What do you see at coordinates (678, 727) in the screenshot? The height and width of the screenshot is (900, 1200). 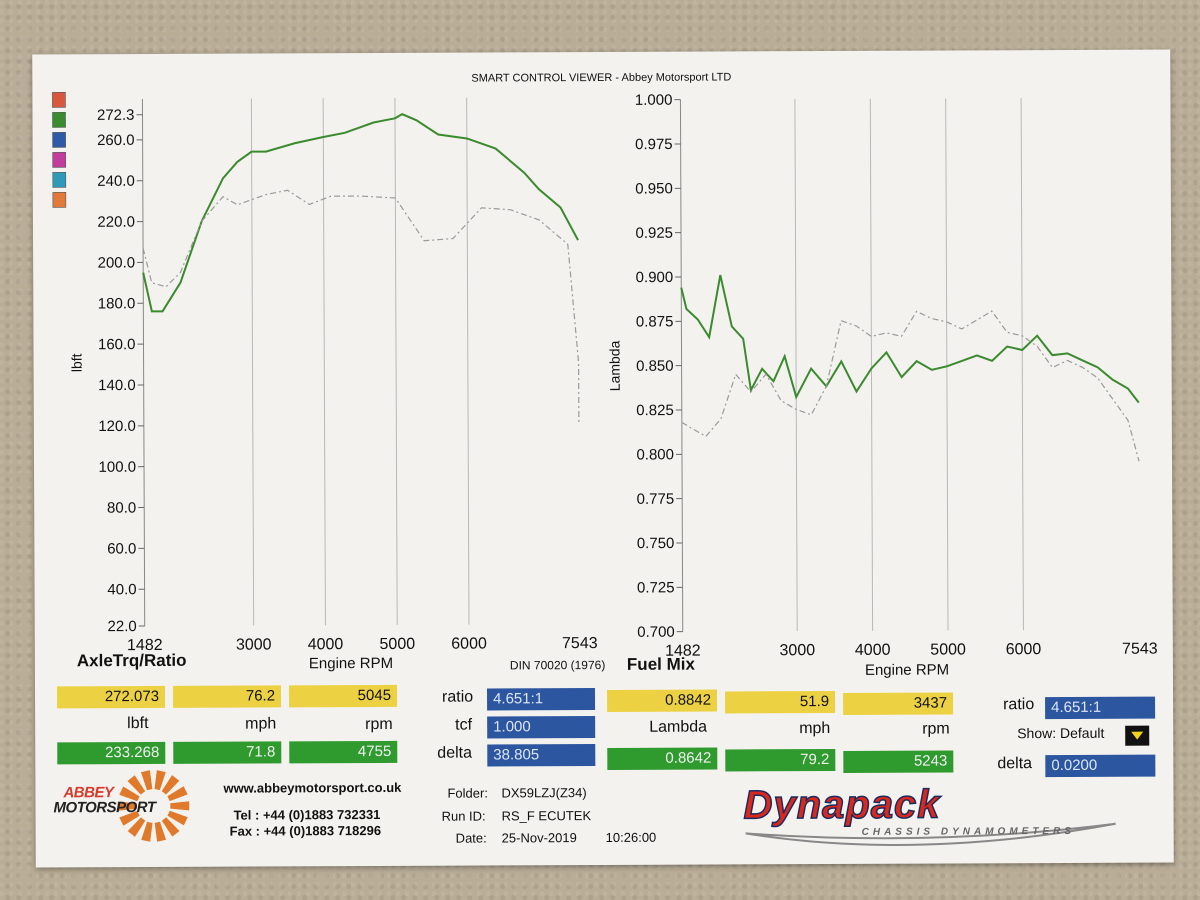 I see `unit-lambda: Lambda` at bounding box center [678, 727].